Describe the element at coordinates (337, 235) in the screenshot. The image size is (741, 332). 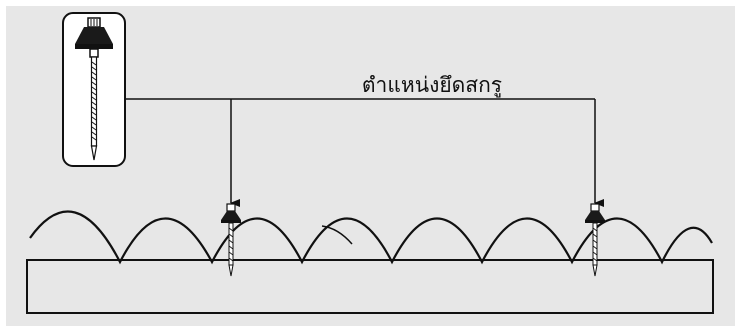
I see `sheet-overlap-edge` at that location.